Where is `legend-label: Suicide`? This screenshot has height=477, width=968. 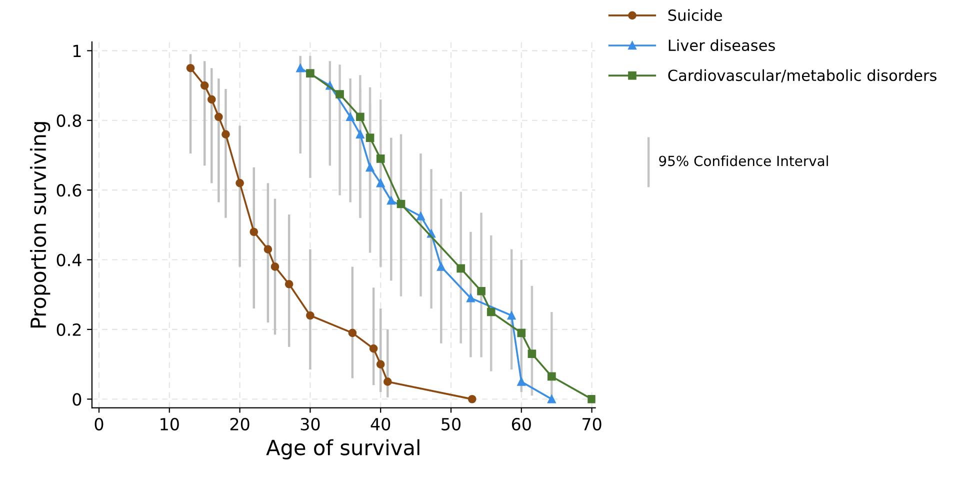 legend-label: Suicide is located at coordinates (695, 15).